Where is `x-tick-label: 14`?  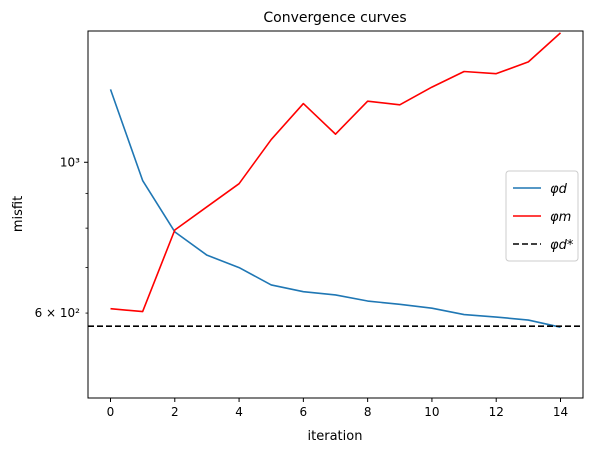 x-tick-label: 14 is located at coordinates (560, 412).